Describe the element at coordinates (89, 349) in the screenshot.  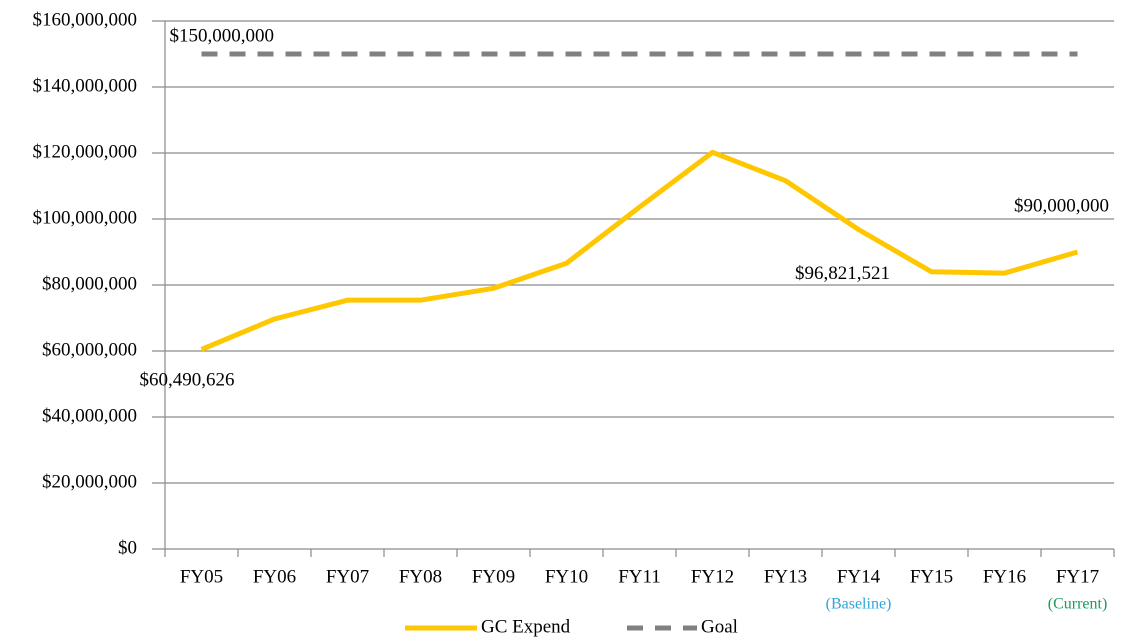
I see `y-tick-label: $60,000,000` at that location.